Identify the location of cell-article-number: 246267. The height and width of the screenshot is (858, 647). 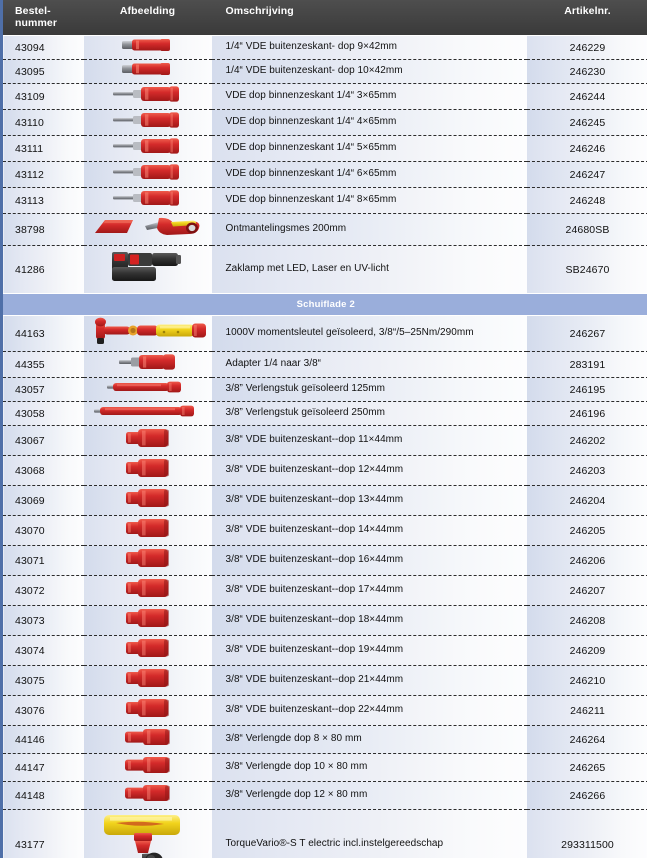
(586, 333).